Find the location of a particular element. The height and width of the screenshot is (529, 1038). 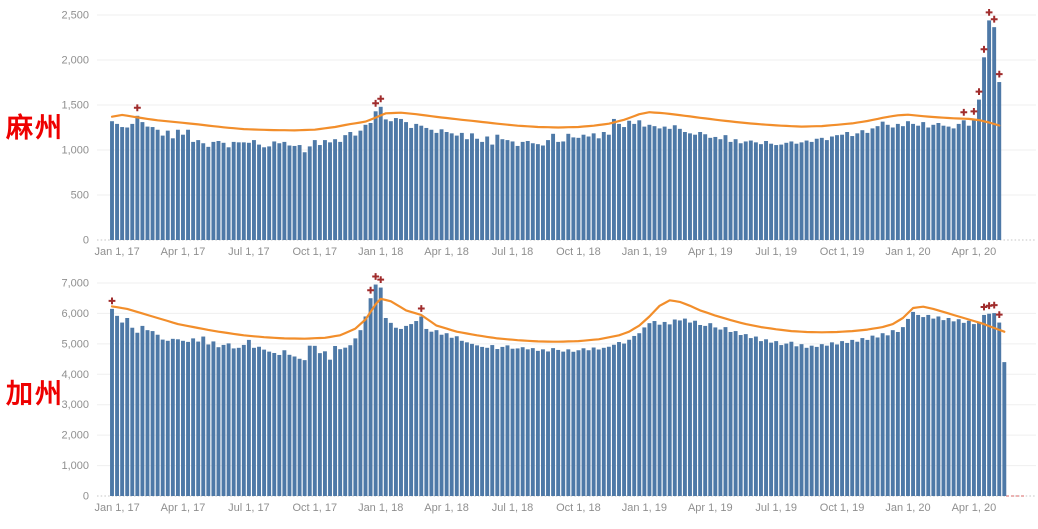

outlier-markers is located at coordinates (555, 295).